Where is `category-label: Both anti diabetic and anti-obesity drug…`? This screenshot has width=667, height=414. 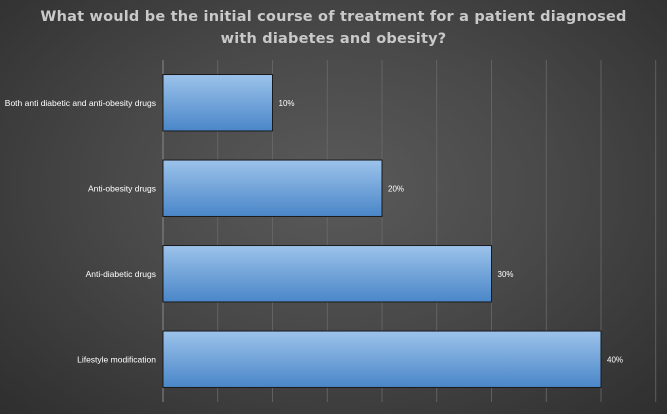
category-label: Both anti diabetic and anti-obesity drug… is located at coordinates (80, 103).